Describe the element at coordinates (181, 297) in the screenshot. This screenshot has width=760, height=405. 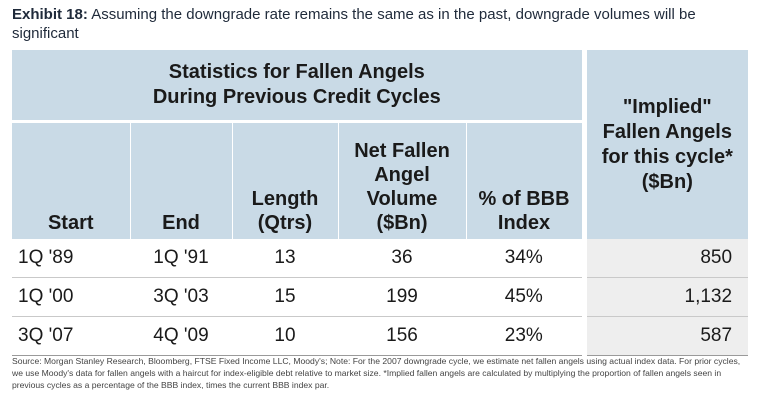
I see `cell-end: 3Q '03` at that location.